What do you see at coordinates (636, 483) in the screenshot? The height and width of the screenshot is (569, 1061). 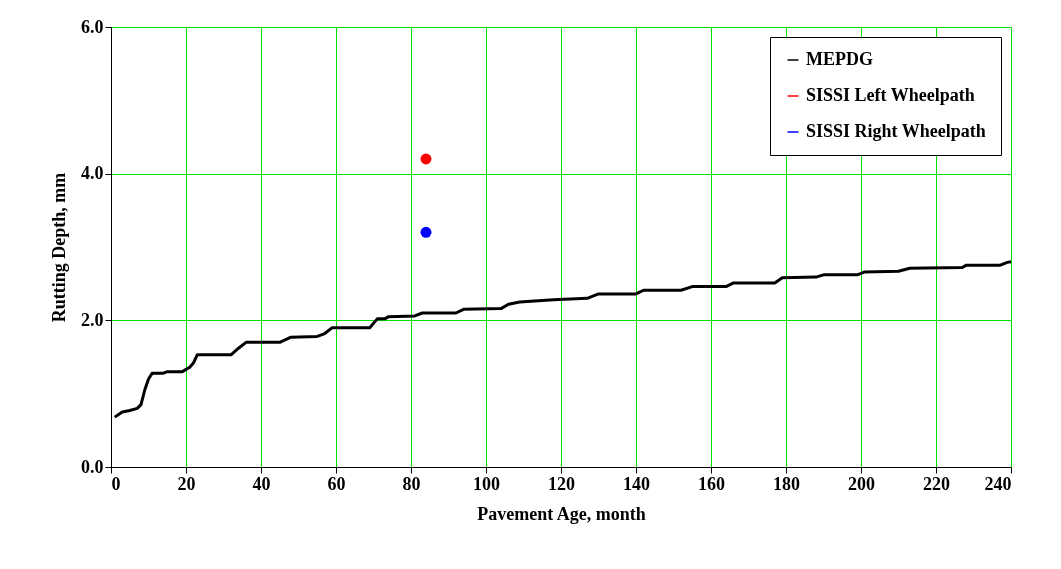 I see `x-tick-label: 140` at bounding box center [636, 483].